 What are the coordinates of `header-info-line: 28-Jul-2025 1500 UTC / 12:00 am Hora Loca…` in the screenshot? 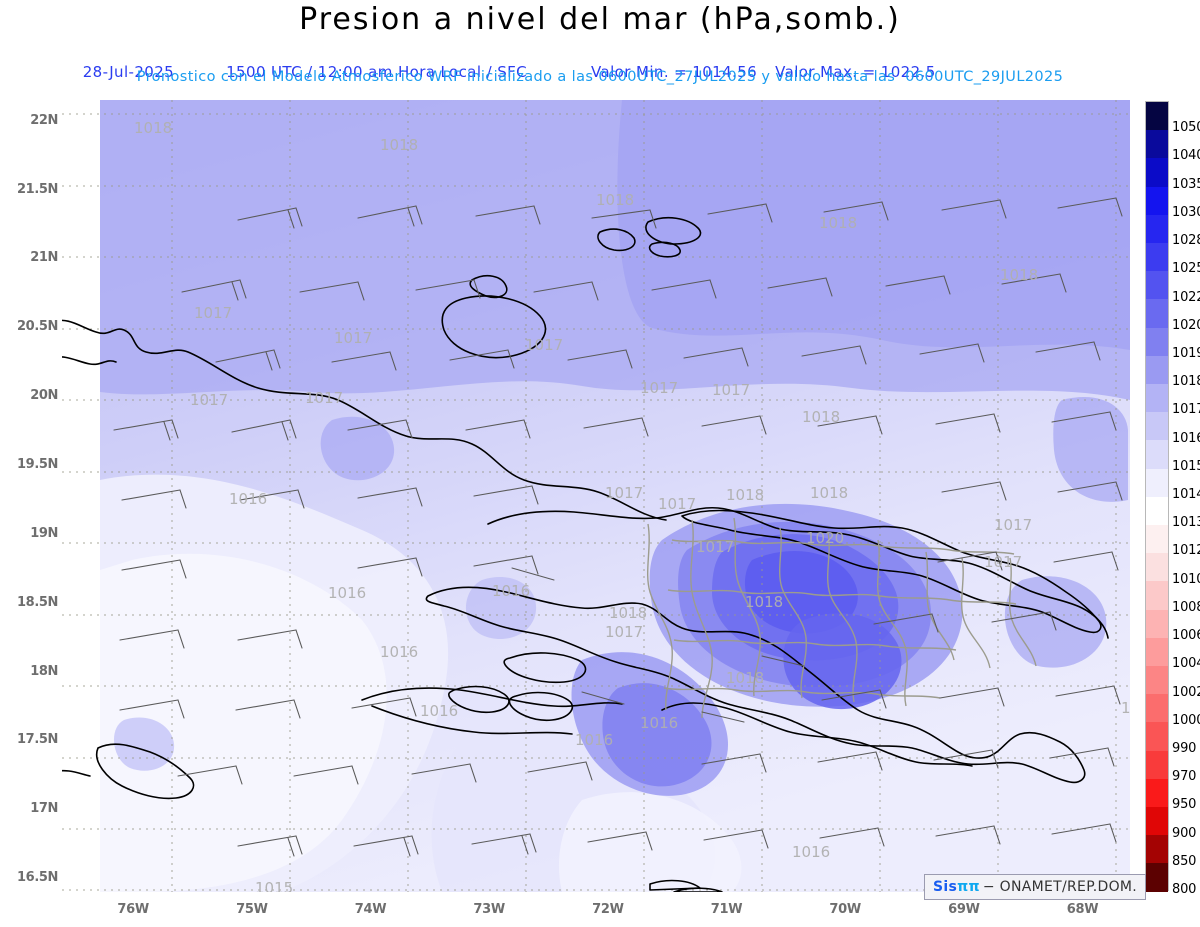 It's located at (600, 72).